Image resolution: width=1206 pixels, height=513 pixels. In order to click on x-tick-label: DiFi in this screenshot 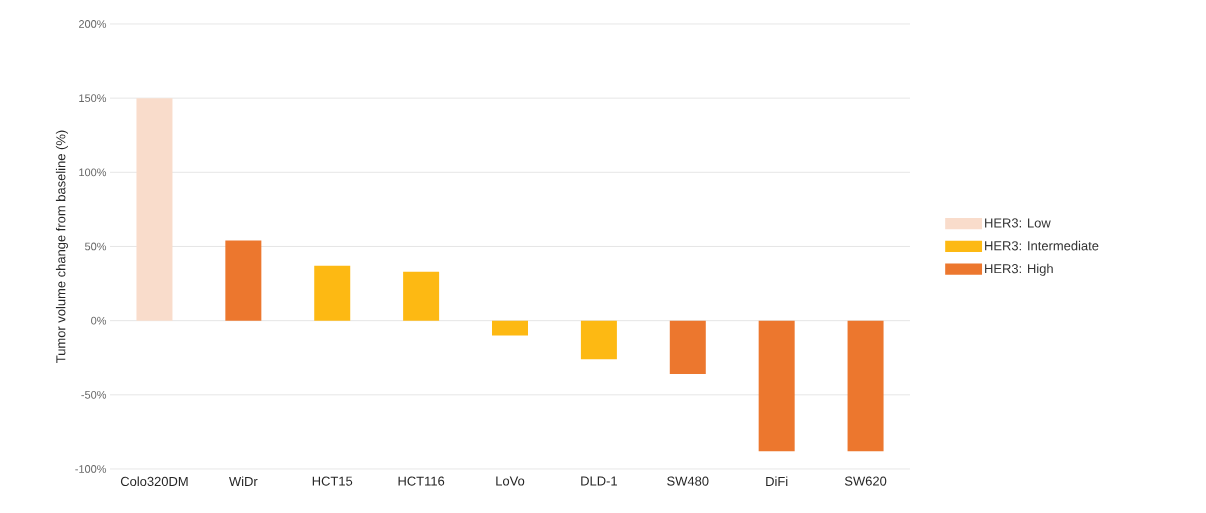, I will do `click(777, 481)`.